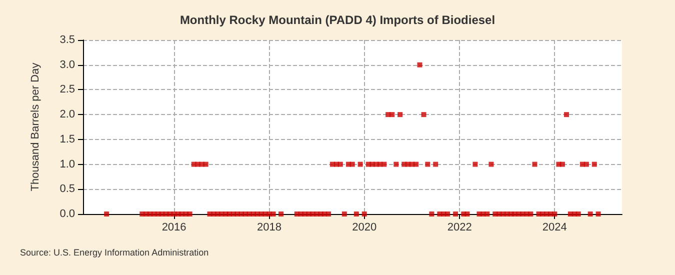 This screenshot has height=275, width=675. I want to click on x-tick-label: 2022, so click(459, 228).